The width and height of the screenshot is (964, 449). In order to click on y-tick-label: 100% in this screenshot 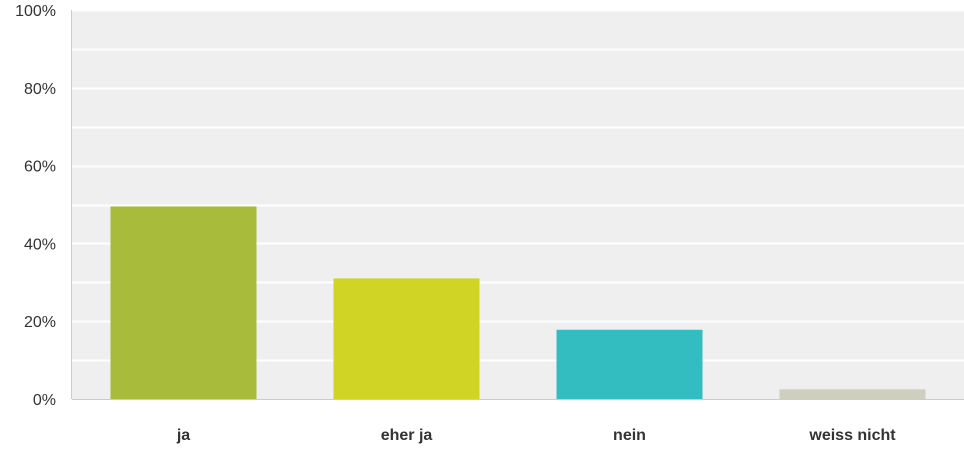, I will do `click(35, 11)`.